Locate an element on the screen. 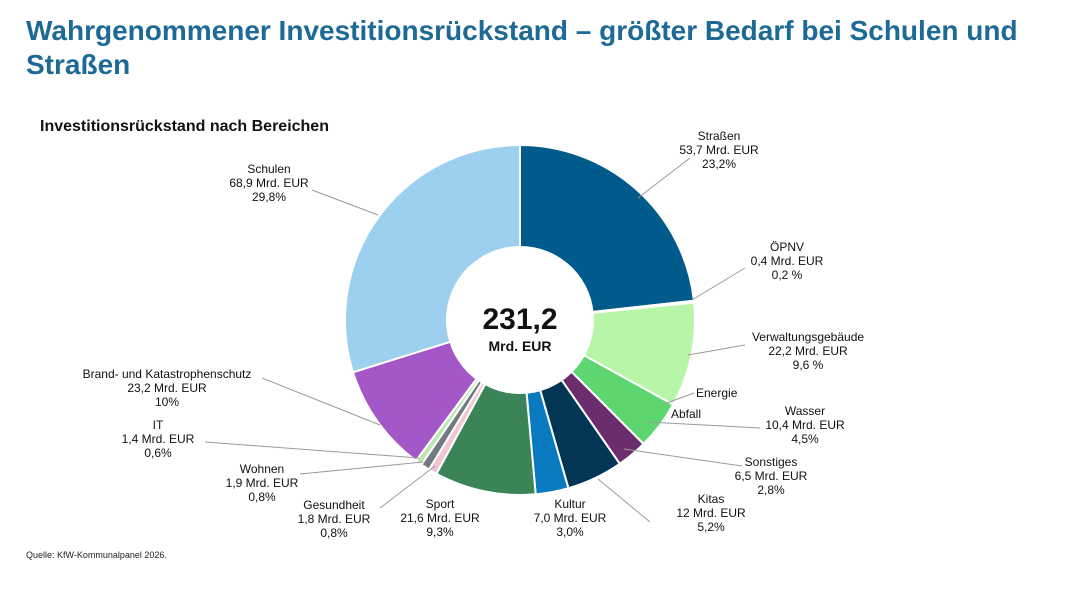  label-kultur-amount: 7,0 Mrd. EUR is located at coordinates (570, 518).